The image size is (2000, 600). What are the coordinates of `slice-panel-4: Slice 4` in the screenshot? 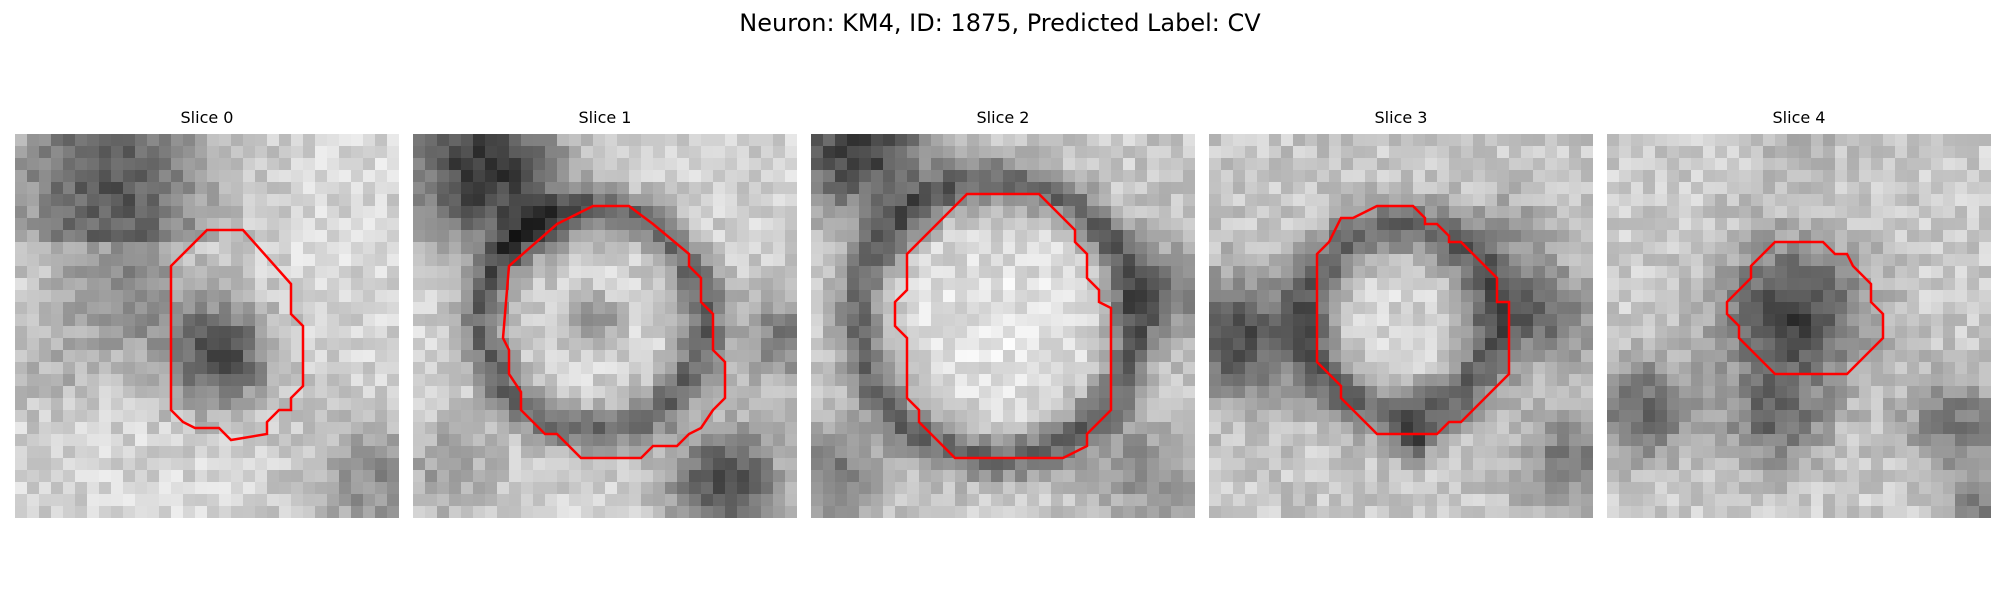 It's located at (1799, 312).